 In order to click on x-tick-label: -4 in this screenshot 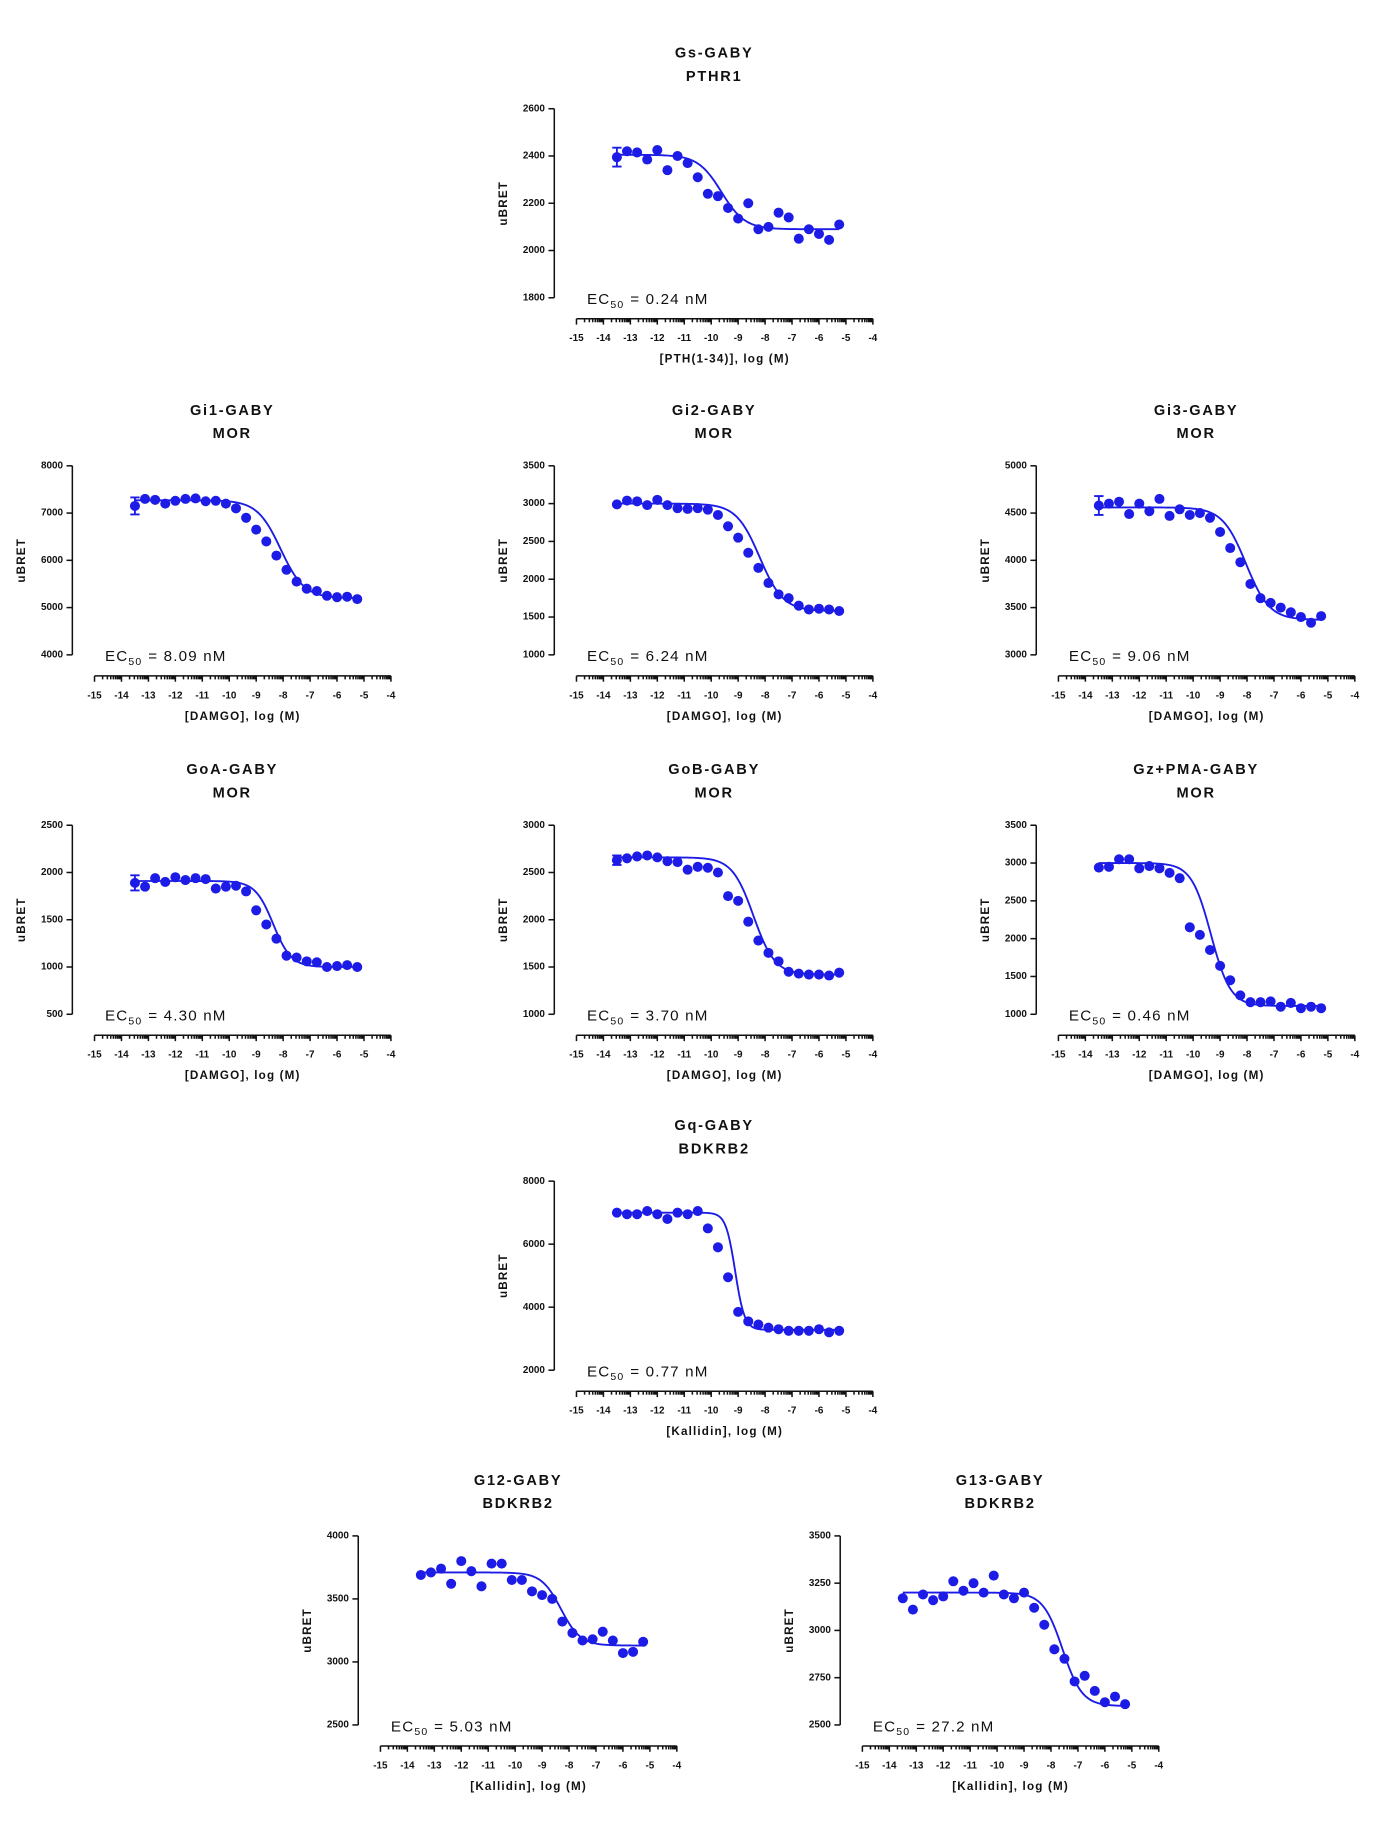, I will do `click(1158, 1765)`.